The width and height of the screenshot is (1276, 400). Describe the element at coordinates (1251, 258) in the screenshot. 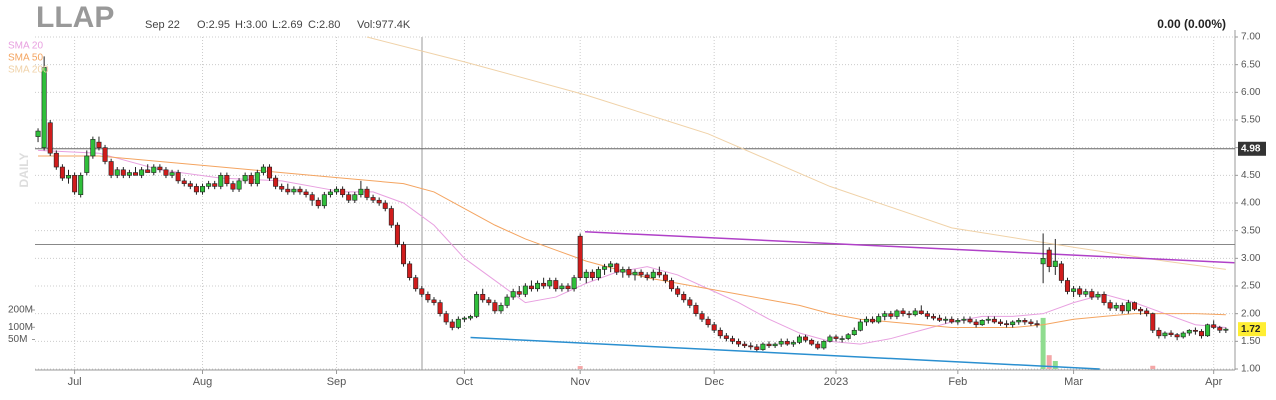

I see `y-tick-label: 3.00` at that location.